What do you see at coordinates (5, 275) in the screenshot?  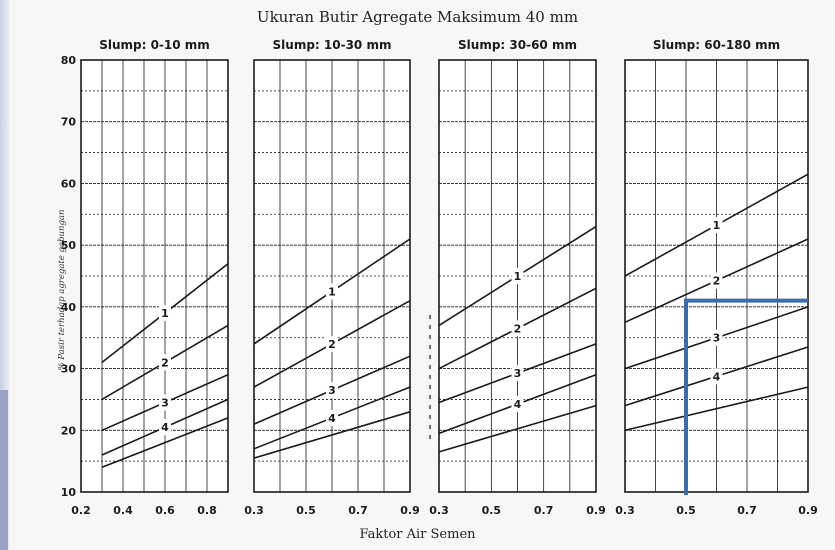 I see `scan-edge-strip` at bounding box center [5, 275].